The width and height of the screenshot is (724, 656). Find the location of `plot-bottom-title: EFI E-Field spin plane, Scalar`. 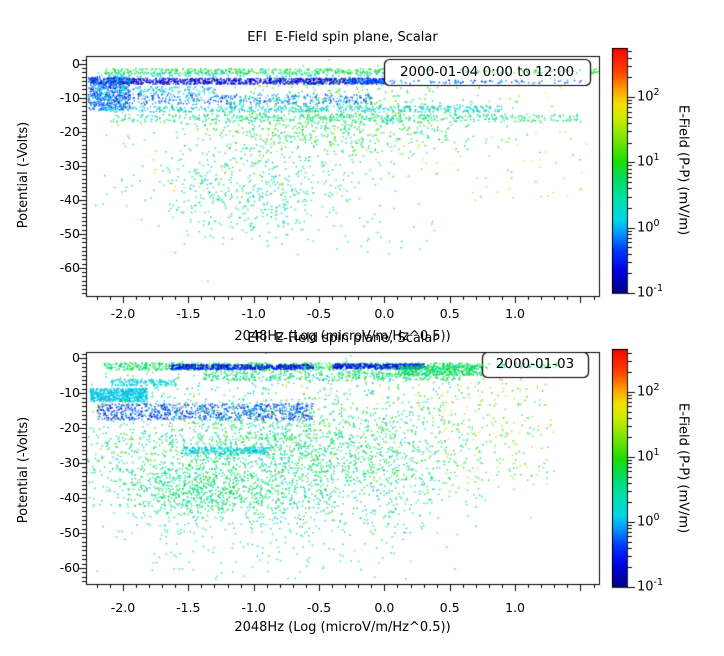

plot-bottom-title: EFI E-Field spin plane, Scalar is located at coordinates (342, 338).